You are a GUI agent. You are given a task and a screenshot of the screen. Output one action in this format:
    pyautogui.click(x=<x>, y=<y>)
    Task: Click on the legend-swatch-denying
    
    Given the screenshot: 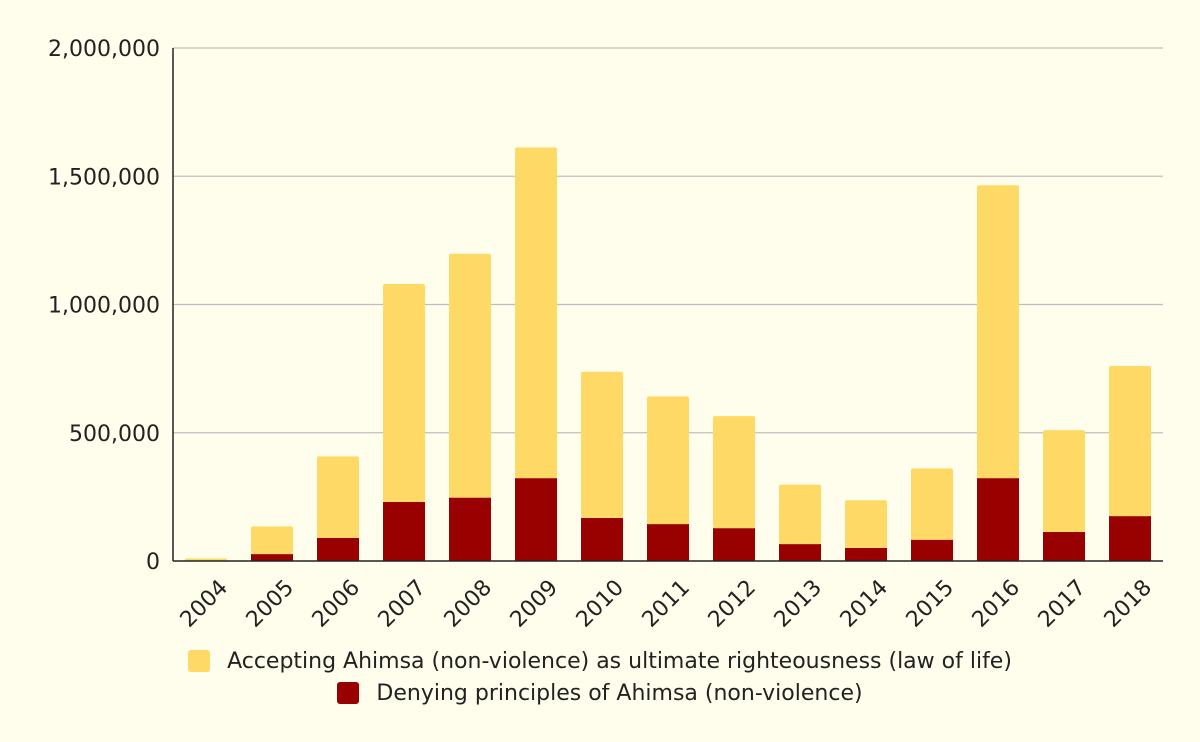 What is the action you would take?
    pyautogui.click(x=348, y=693)
    